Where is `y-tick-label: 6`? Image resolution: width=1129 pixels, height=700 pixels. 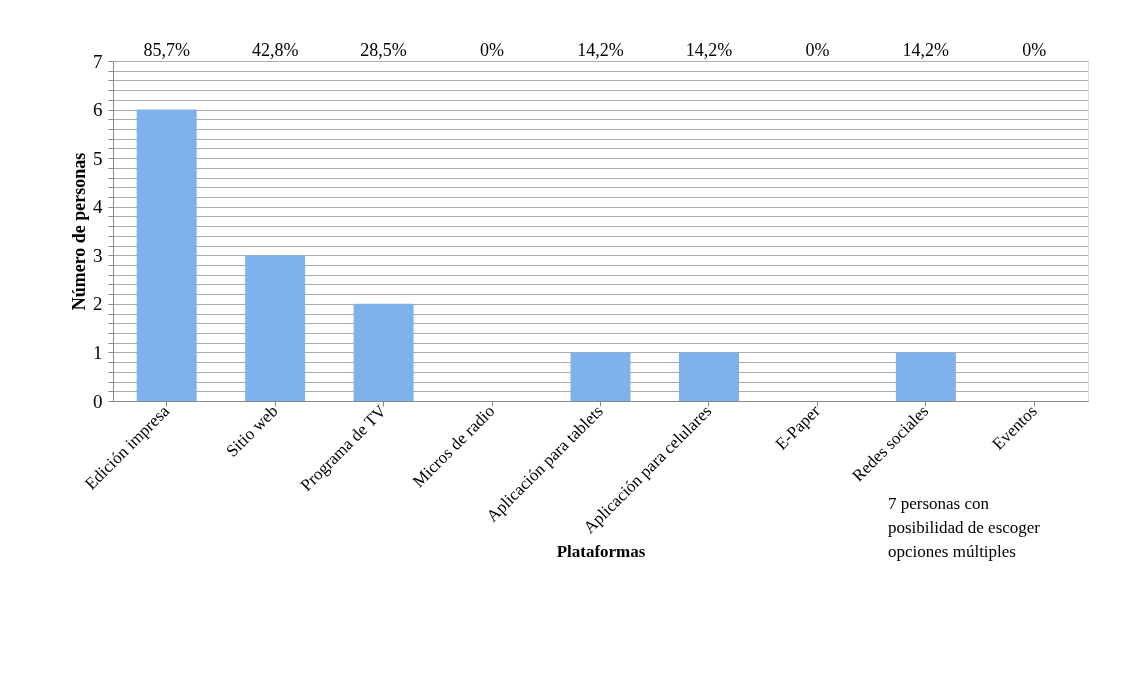
y-tick-label: 6 is located at coordinates (98, 110).